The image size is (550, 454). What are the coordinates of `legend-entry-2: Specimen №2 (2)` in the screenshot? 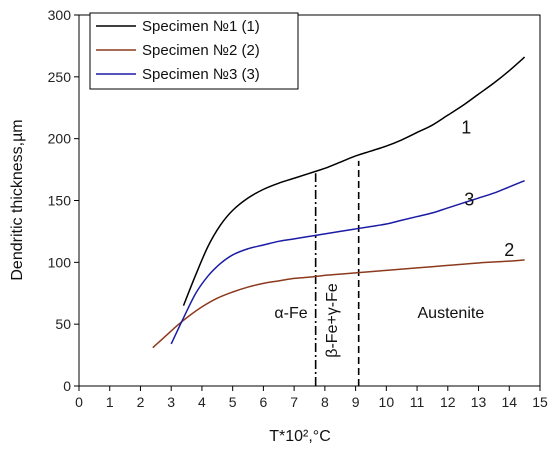 It's located at (201, 50).